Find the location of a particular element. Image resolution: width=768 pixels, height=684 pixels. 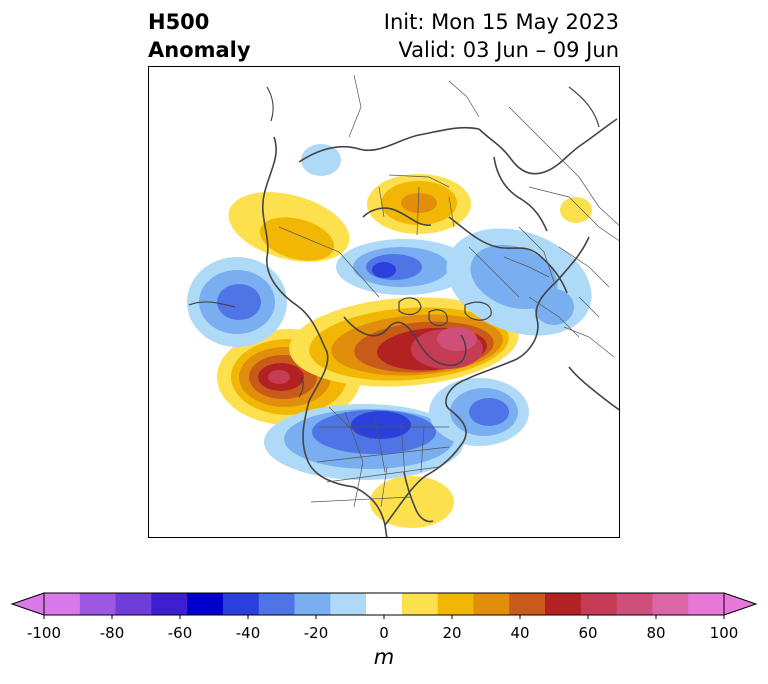

positive-anomaly-eastern-canada is located at coordinates (404, 342).